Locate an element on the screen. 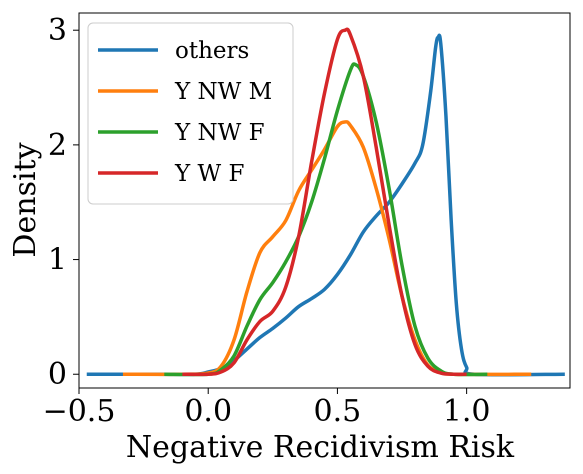  legend-entries: others Y NW M Y NW F Y W F is located at coordinates (185, 112).